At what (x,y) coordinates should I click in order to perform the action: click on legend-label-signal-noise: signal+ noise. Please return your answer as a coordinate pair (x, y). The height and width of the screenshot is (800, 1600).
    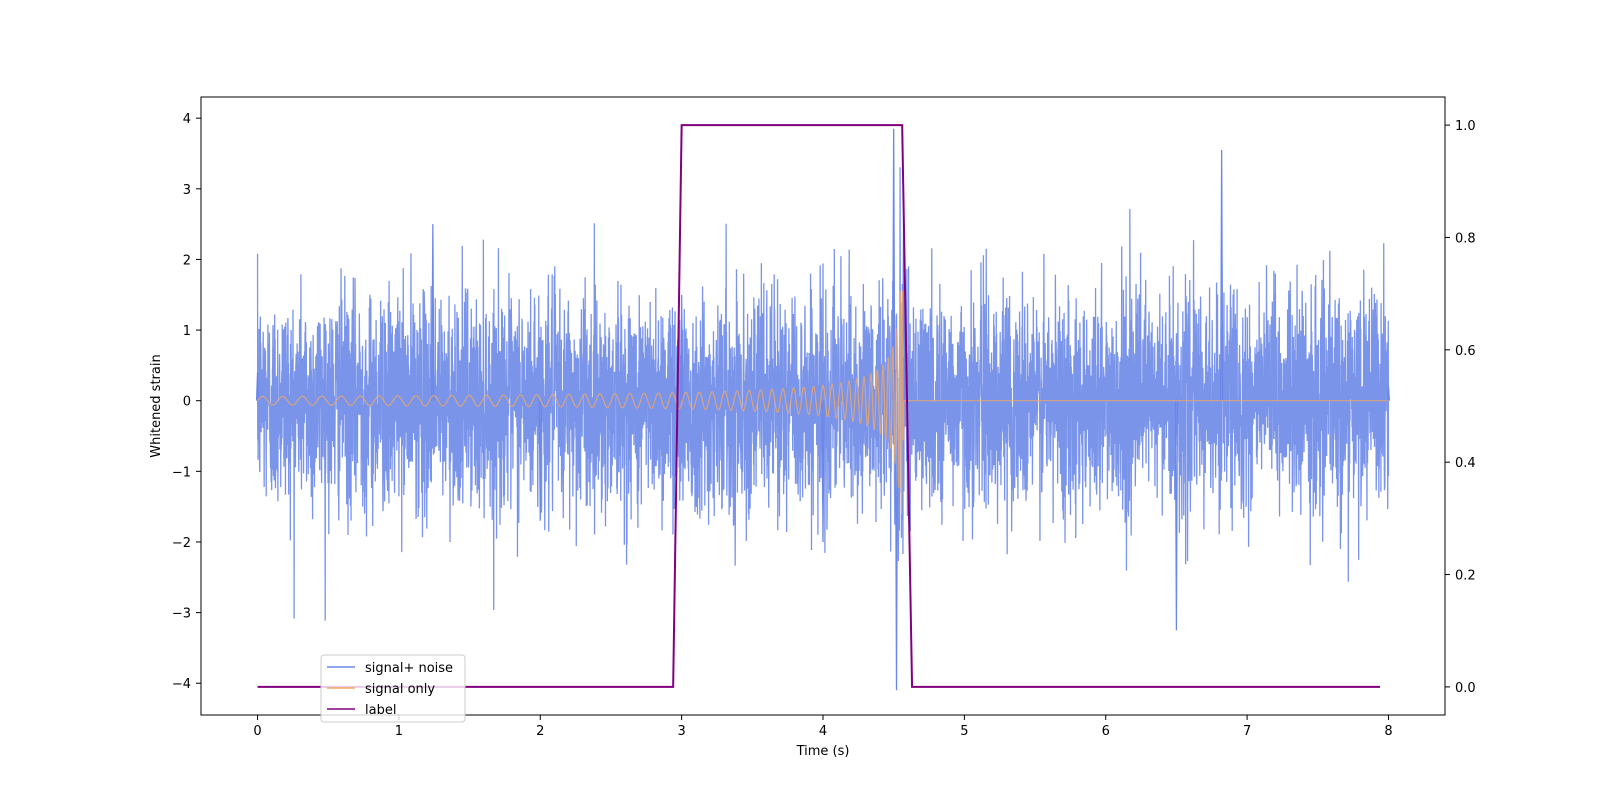
    Looking at the image, I should click on (409, 668).